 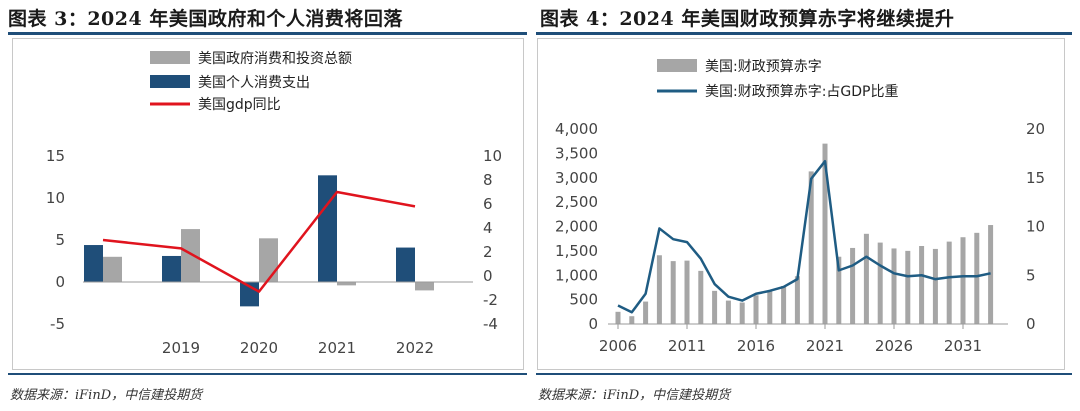 I want to click on x-tick-label: 2016, so click(x=756, y=346).